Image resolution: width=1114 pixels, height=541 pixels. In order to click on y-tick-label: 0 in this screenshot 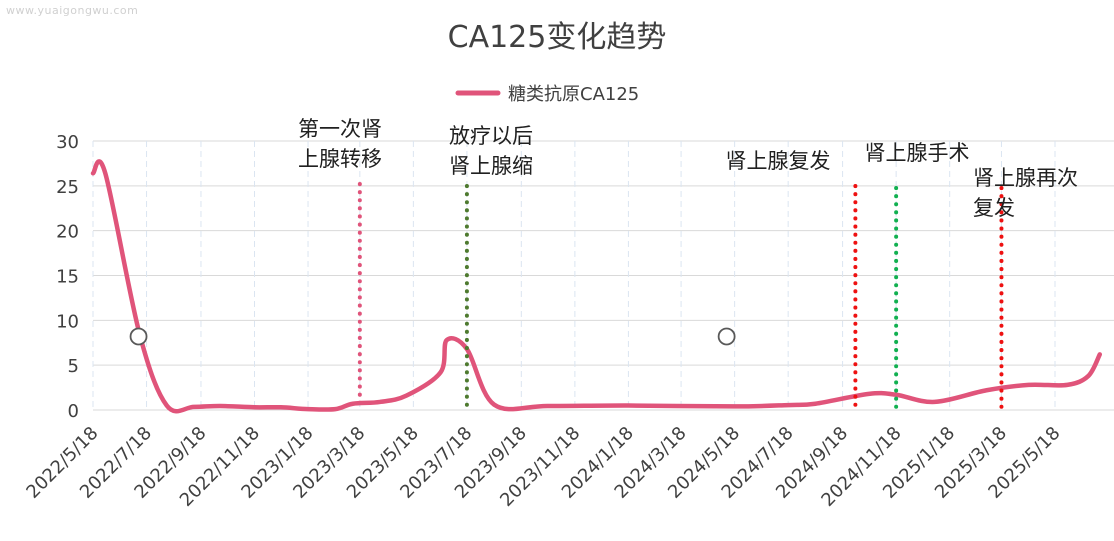, I will do `click(73, 411)`.